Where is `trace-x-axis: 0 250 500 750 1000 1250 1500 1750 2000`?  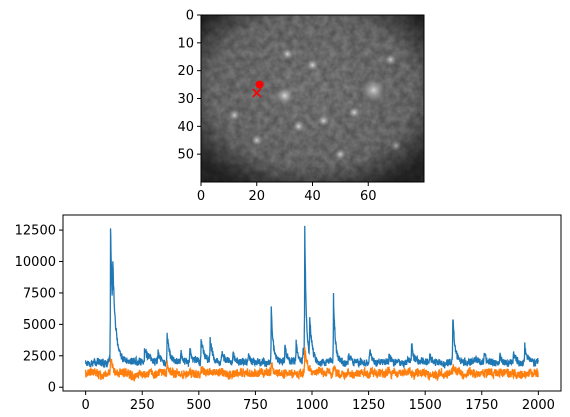 trace-x-axis: 0 250 500 750 1000 1250 1500 1750 2000 is located at coordinates (318, 402).